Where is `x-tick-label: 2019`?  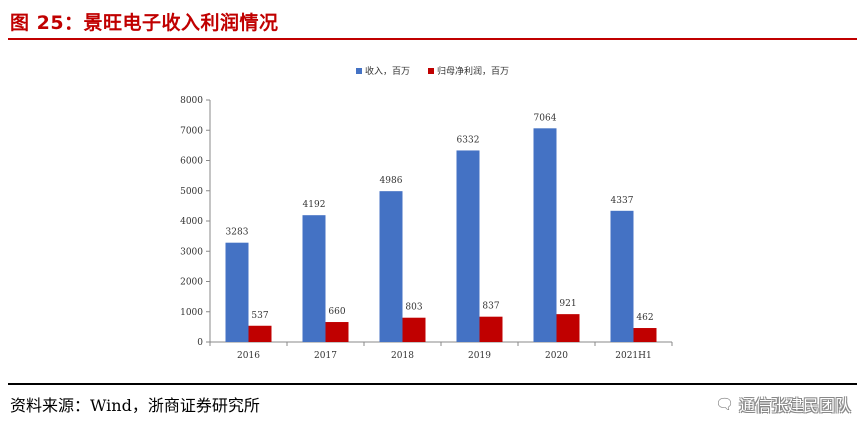 x-tick-label: 2019 is located at coordinates (479, 356).